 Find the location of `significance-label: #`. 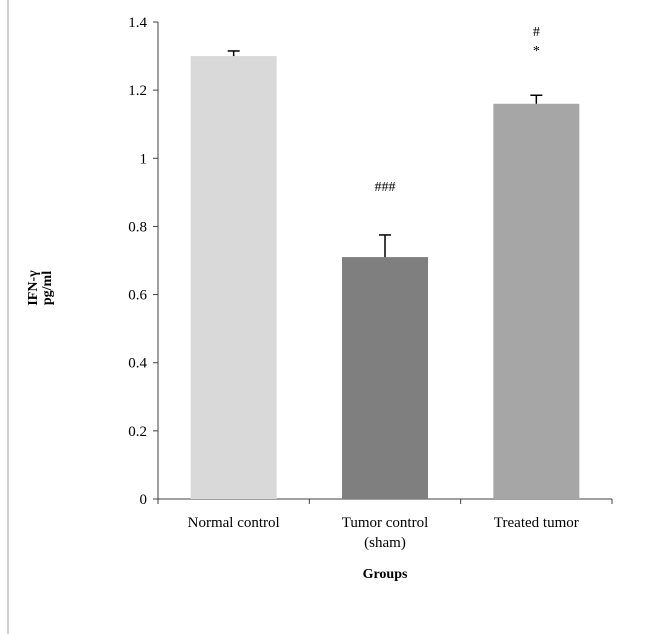

significance-label: # is located at coordinates (536, 32).